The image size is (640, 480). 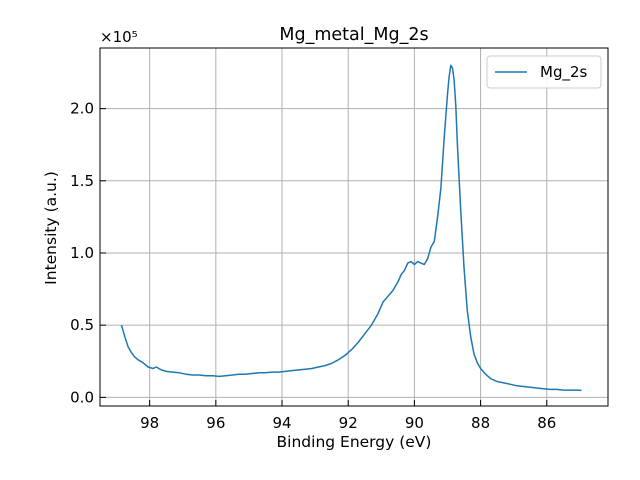 What do you see at coordinates (348, 423) in the screenshot?
I see `x-tick-label: 92` at bounding box center [348, 423].